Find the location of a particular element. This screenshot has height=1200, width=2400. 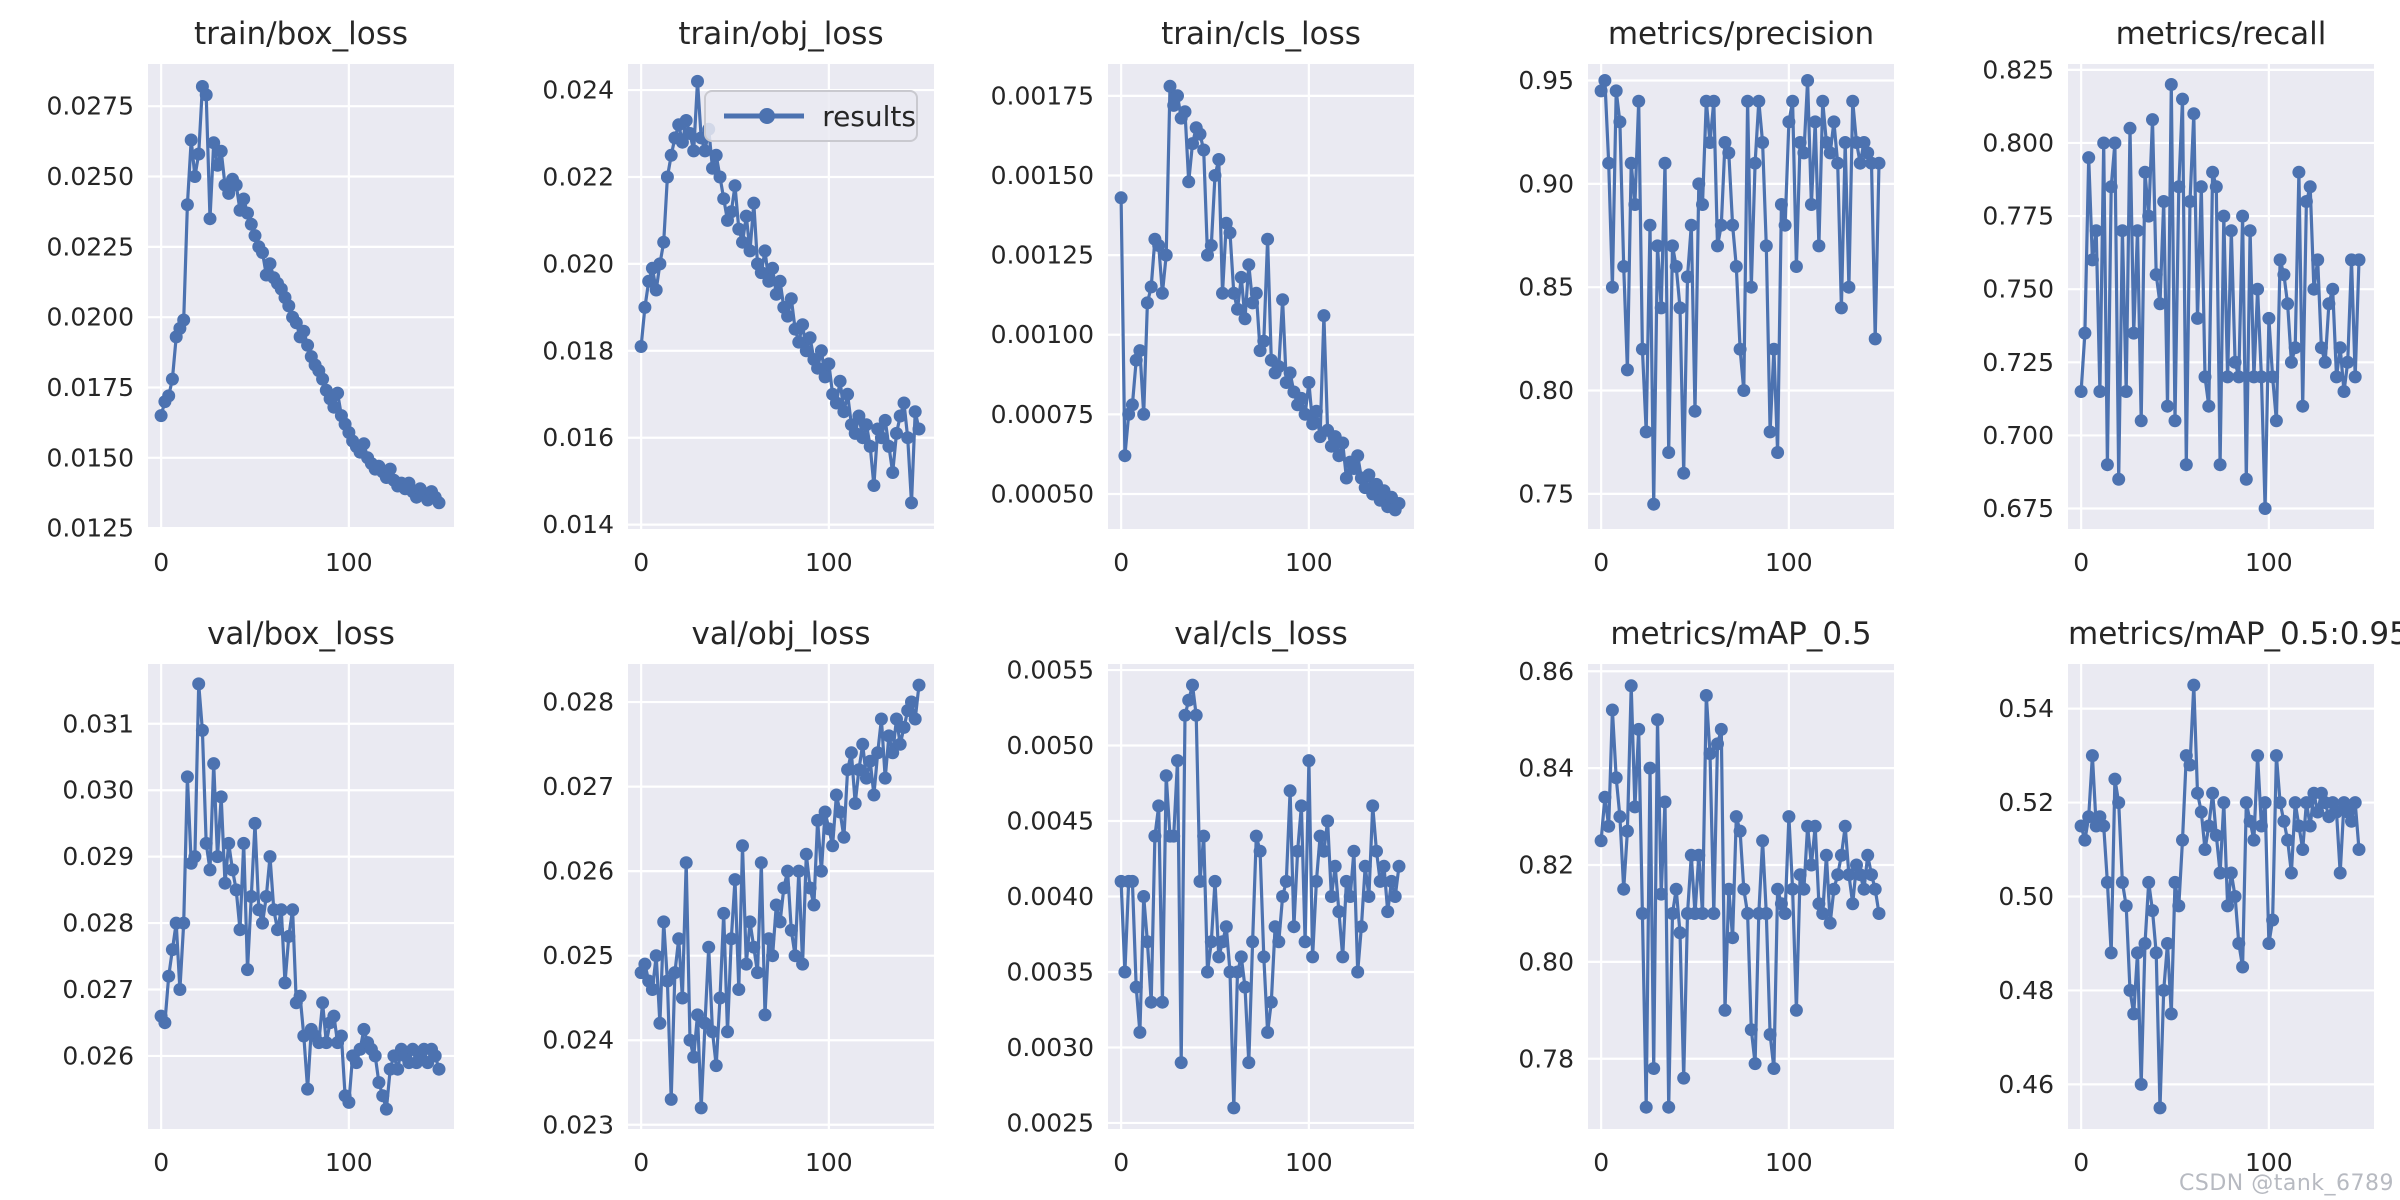

svg-text: 0.85 is located at coordinates (1546, 287).